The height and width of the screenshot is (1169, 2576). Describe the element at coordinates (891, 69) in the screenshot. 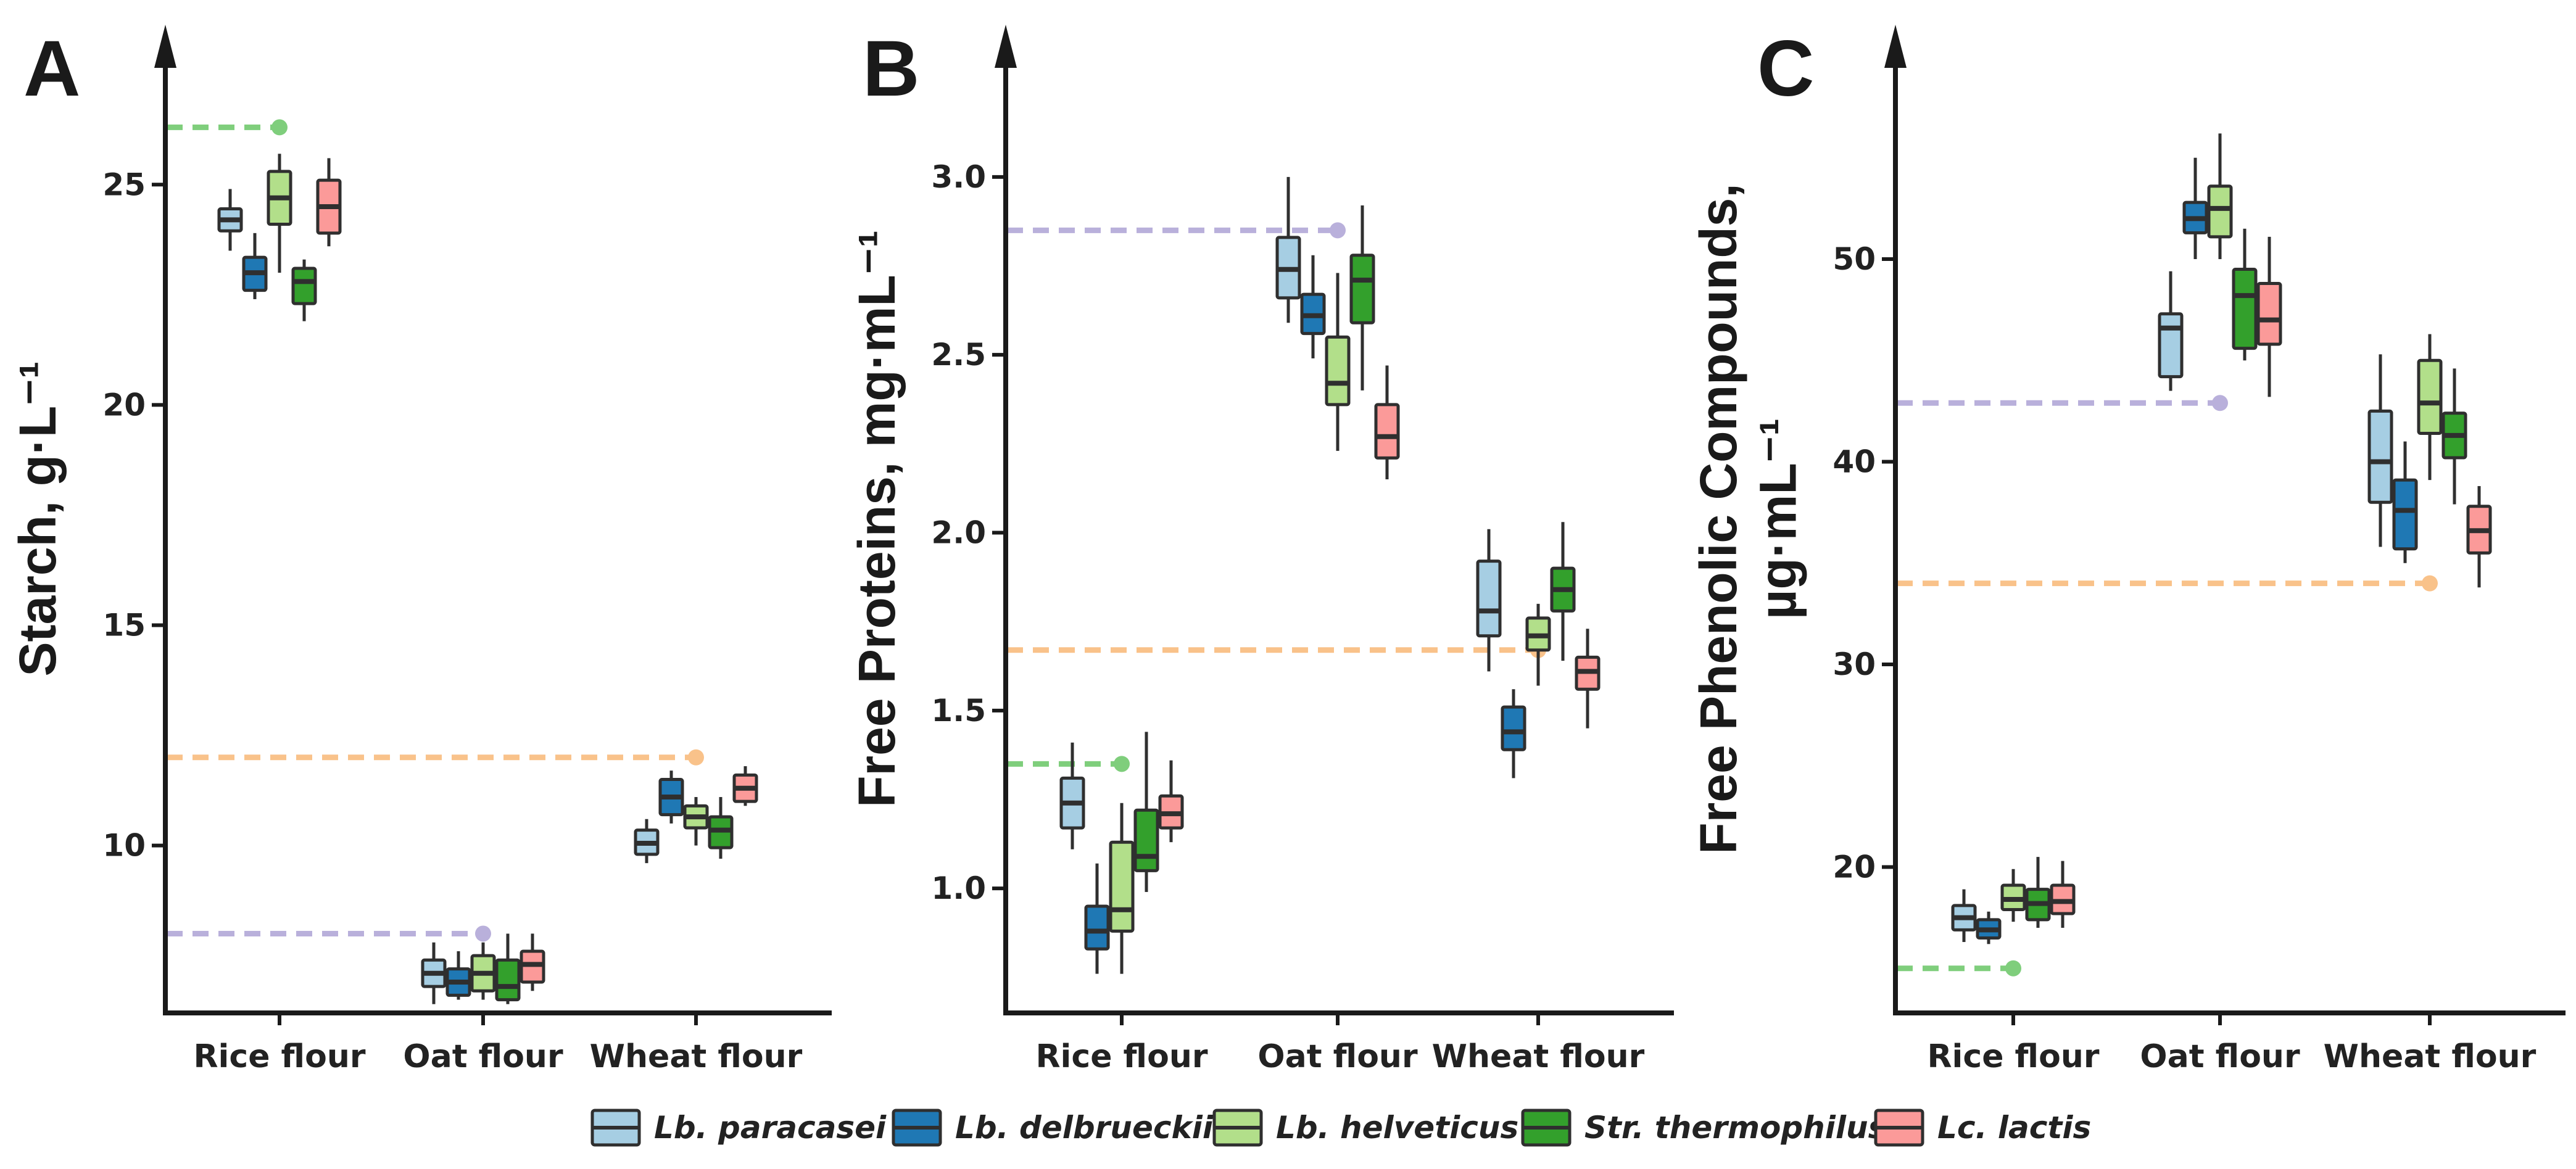

I see `panel-letter-b: B` at that location.